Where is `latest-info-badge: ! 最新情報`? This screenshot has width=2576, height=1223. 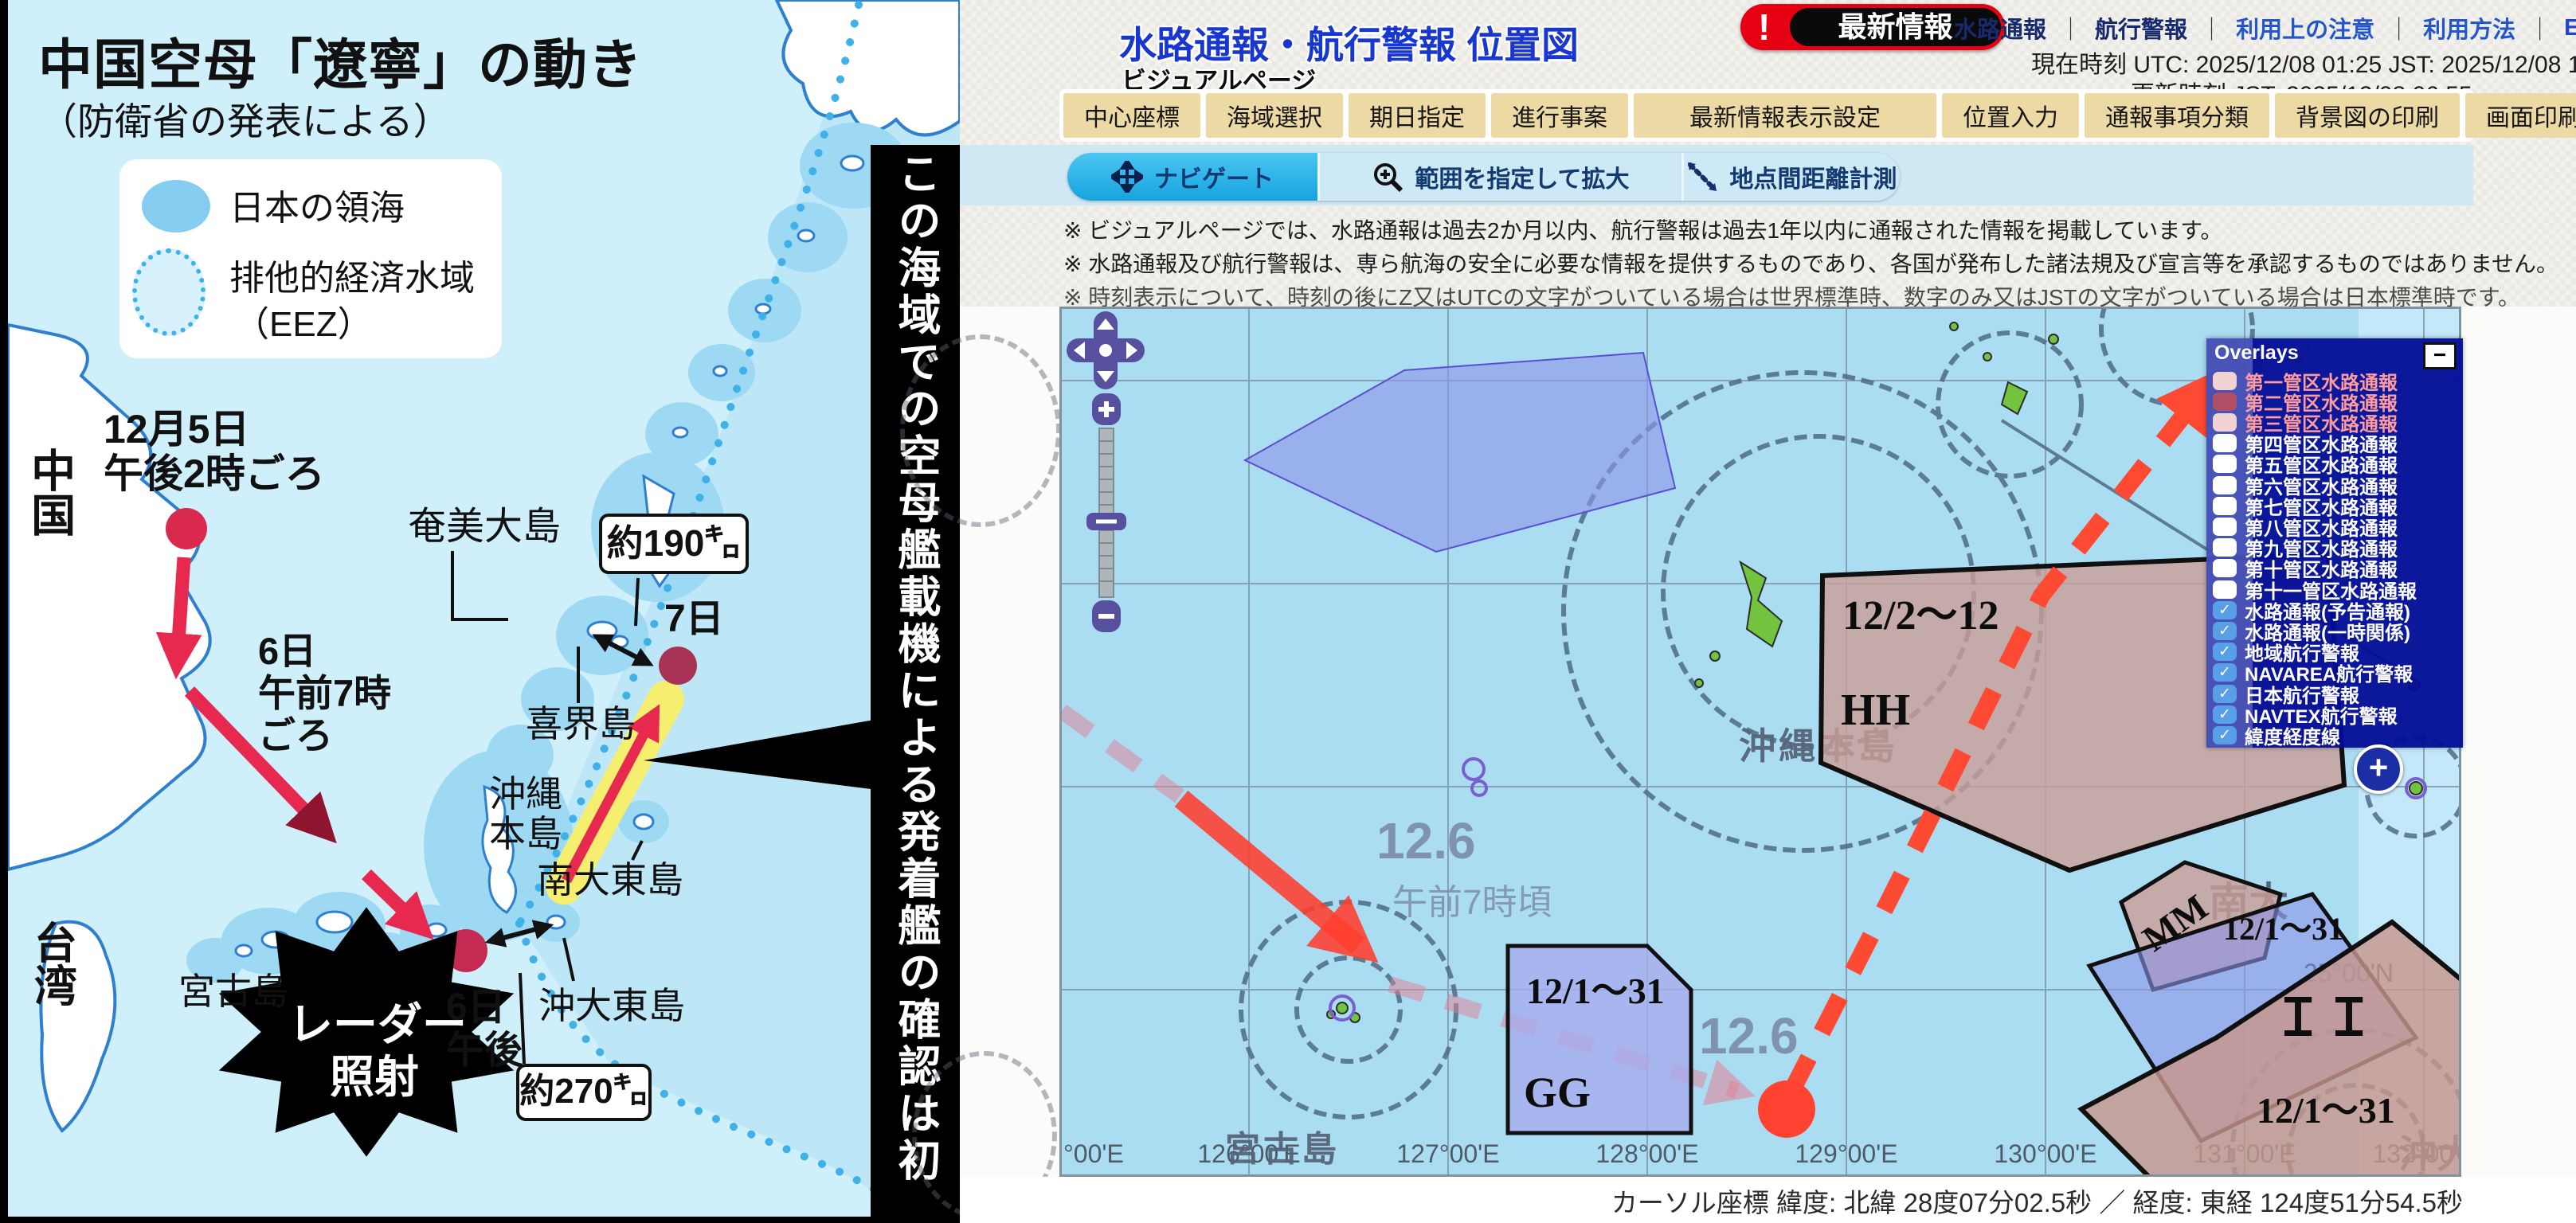 latest-info-badge: ! 最新情報 is located at coordinates (1872, 27).